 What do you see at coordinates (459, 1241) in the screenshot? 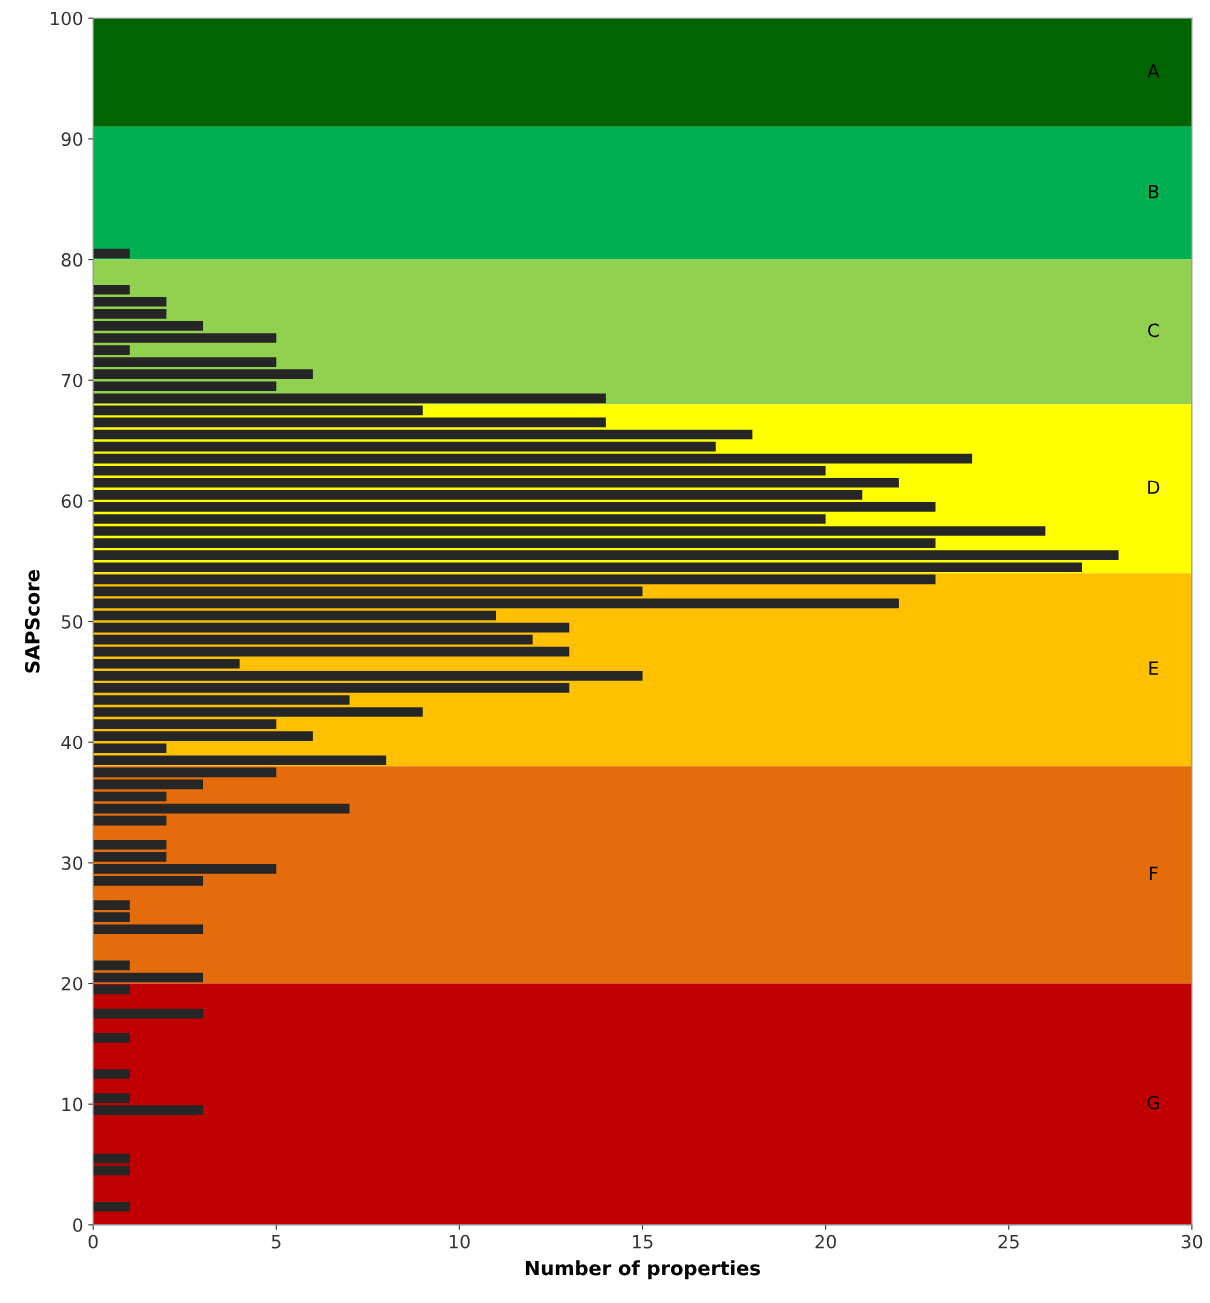
I see `x-tick-label: 10` at bounding box center [459, 1241].